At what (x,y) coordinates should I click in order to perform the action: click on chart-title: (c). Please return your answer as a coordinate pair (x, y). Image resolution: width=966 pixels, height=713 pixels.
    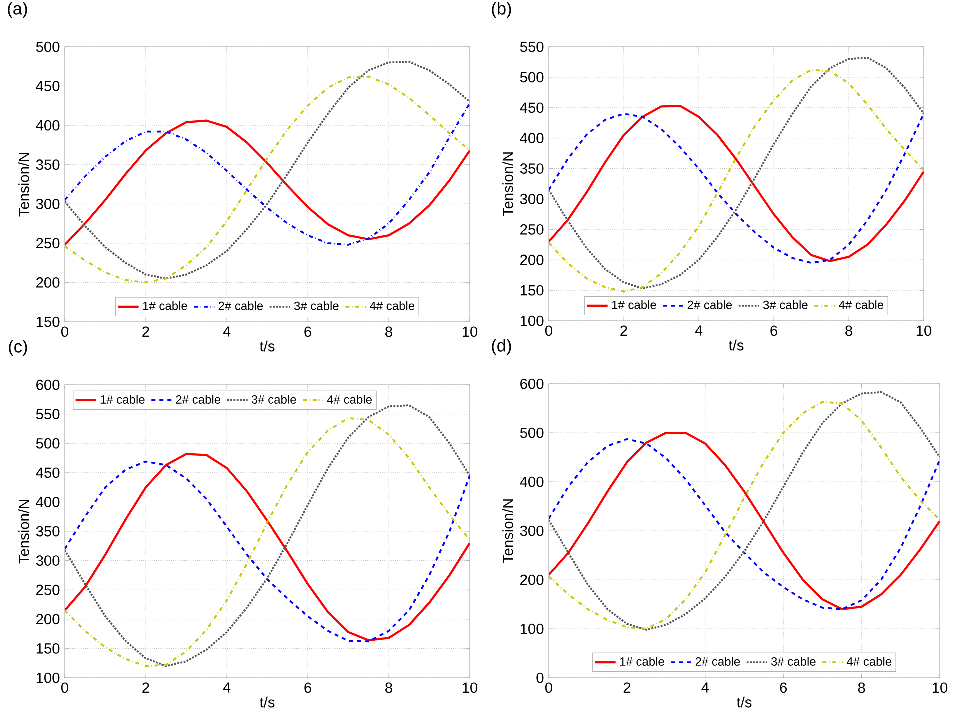
    Looking at the image, I should click on (18, 348).